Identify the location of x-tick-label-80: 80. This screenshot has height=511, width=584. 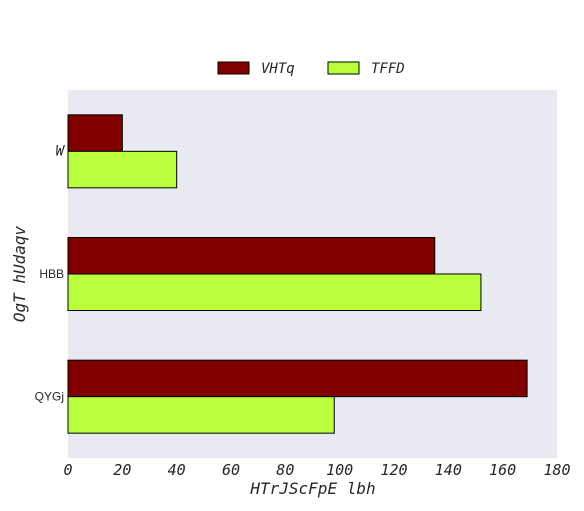
(285, 470).